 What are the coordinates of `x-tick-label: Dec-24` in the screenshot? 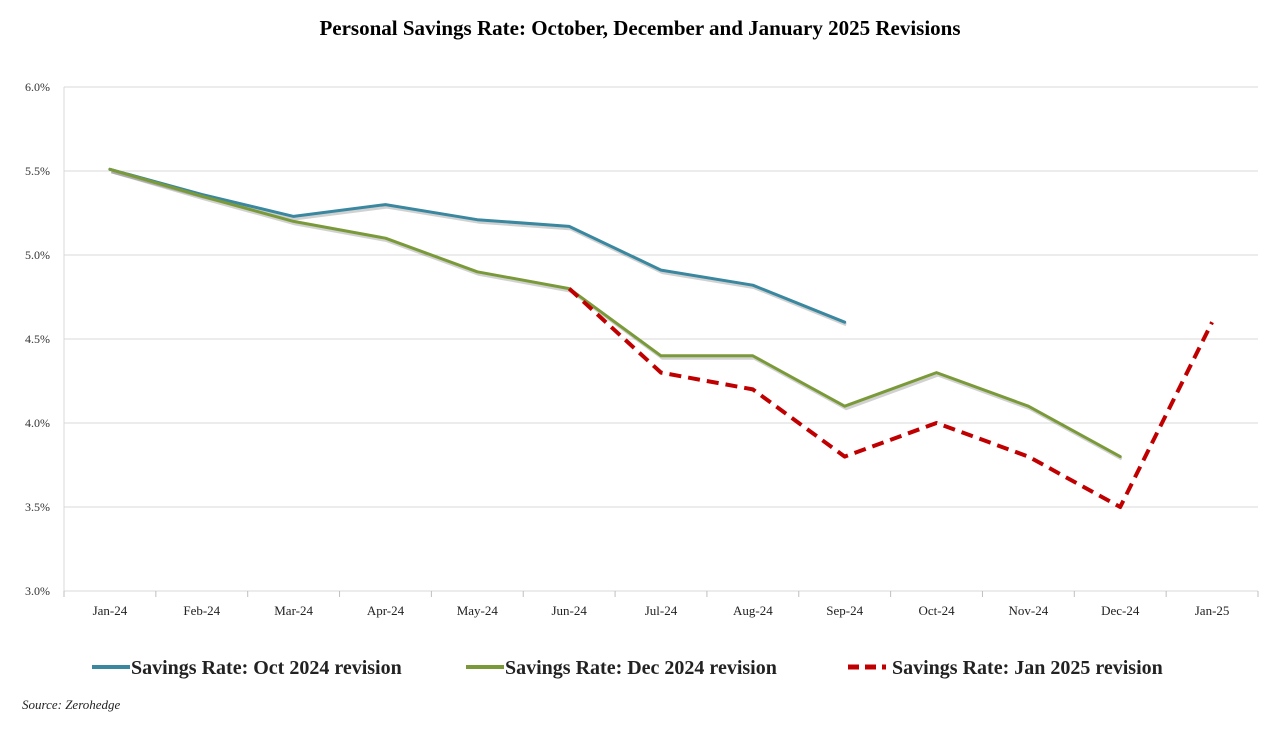 It's located at (1120, 610).